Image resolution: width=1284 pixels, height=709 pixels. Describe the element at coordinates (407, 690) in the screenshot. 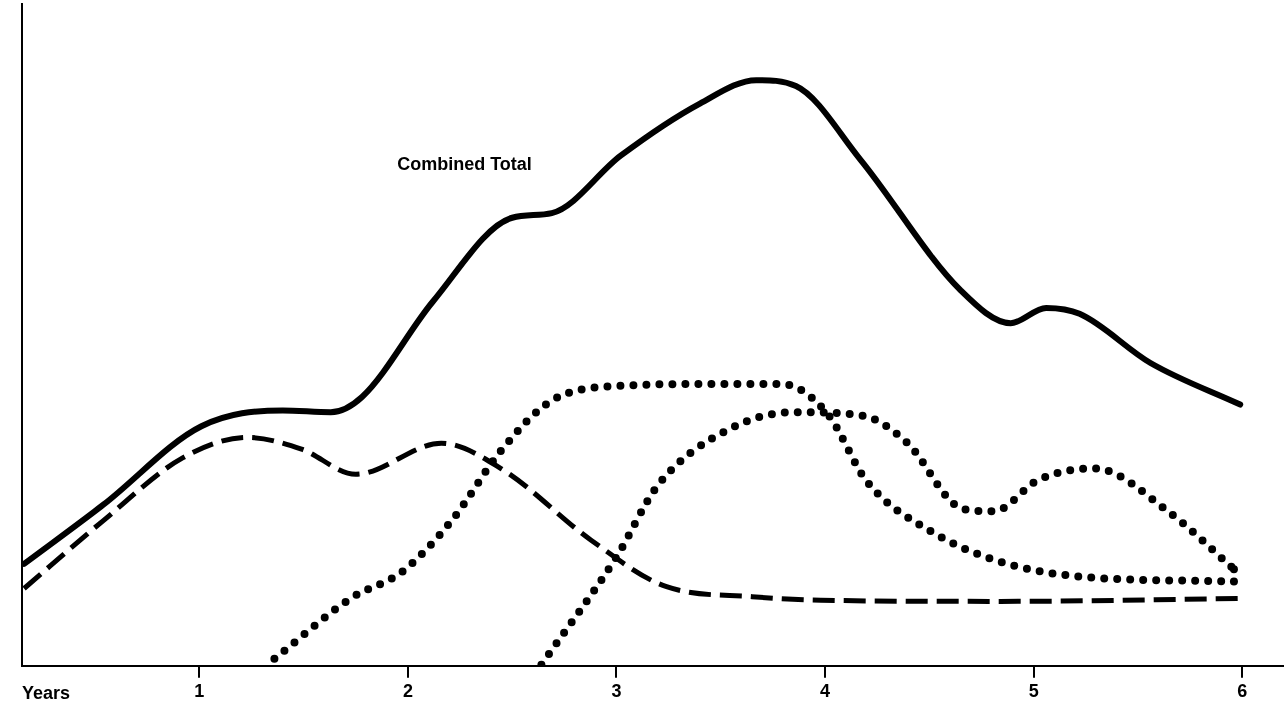

I see `x-tick-label: 2` at that location.